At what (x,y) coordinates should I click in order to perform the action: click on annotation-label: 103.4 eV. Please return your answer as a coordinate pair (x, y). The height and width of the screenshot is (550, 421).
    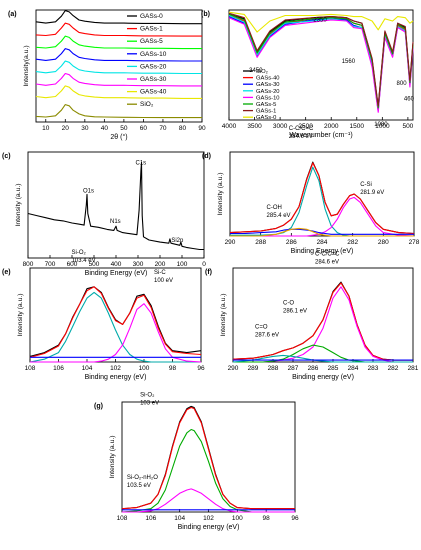
    Looking at the image, I should click on (84, 261).